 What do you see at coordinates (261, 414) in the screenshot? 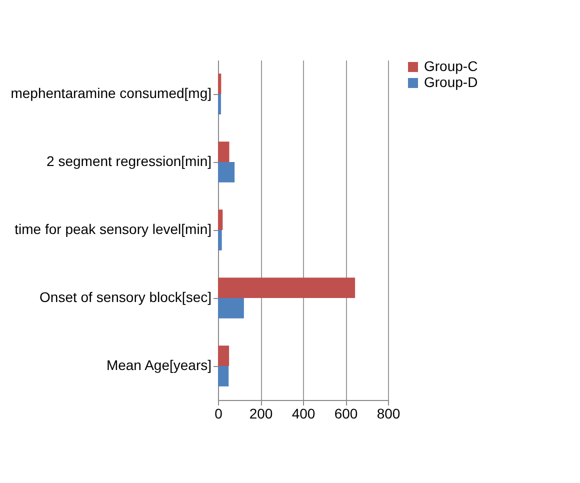
I see `x-tick-label: 200` at bounding box center [261, 414].